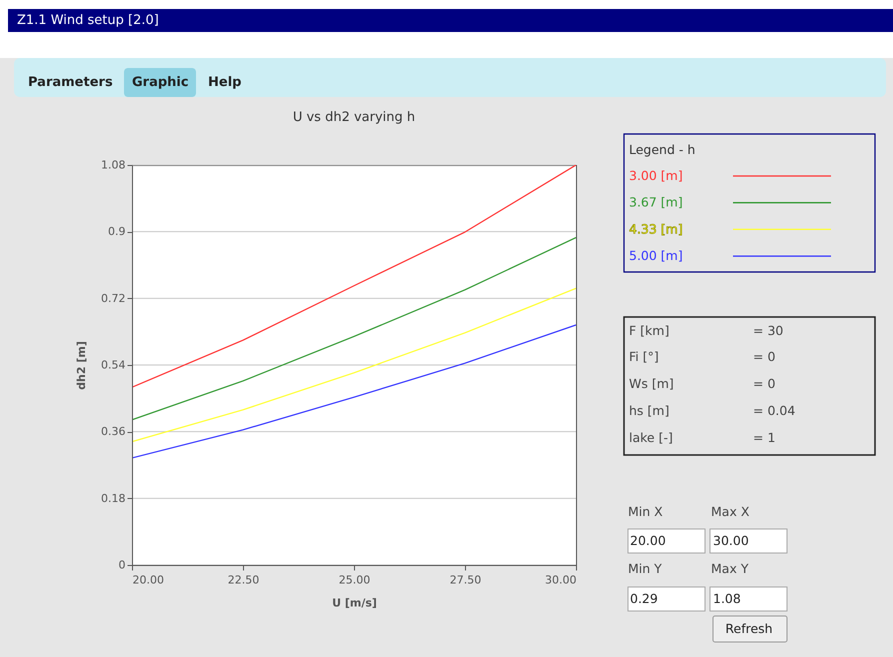  I want to click on text: Help, so click(225, 82).